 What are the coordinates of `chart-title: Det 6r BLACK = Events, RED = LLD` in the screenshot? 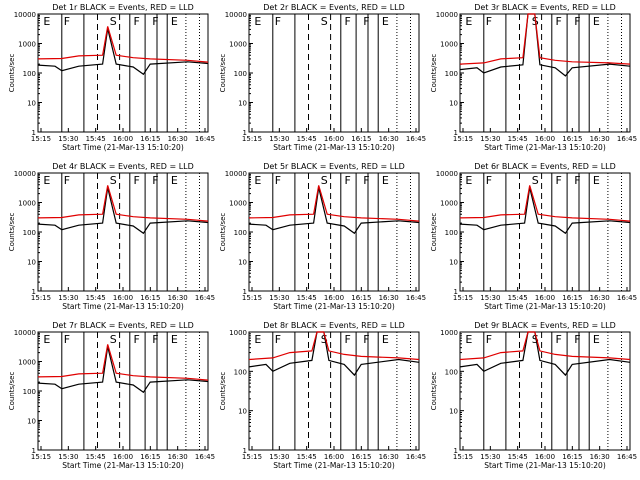 It's located at (545, 166).